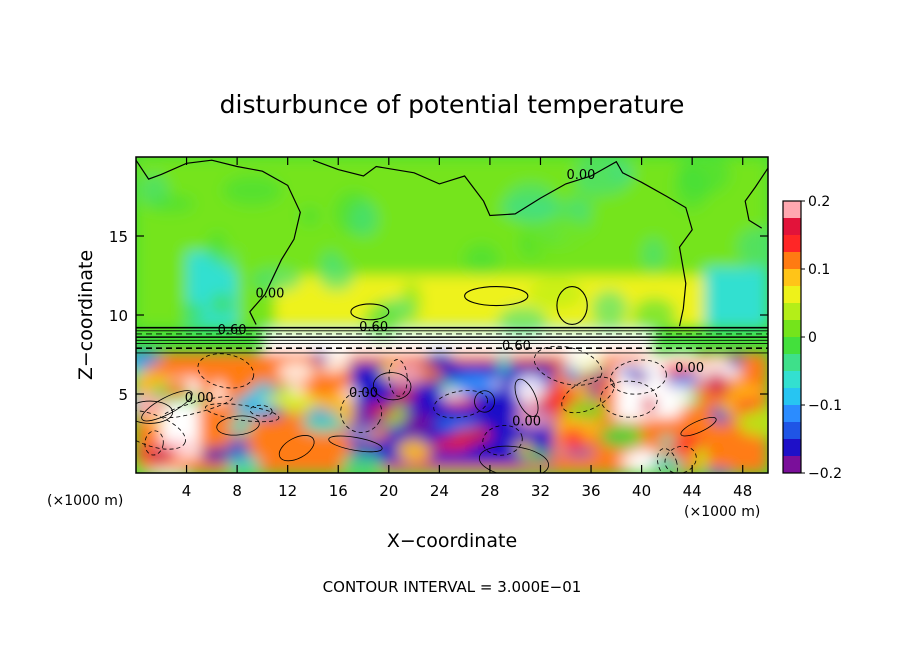  I want to click on colorbar-tick-label: −0.2, so click(825, 474).